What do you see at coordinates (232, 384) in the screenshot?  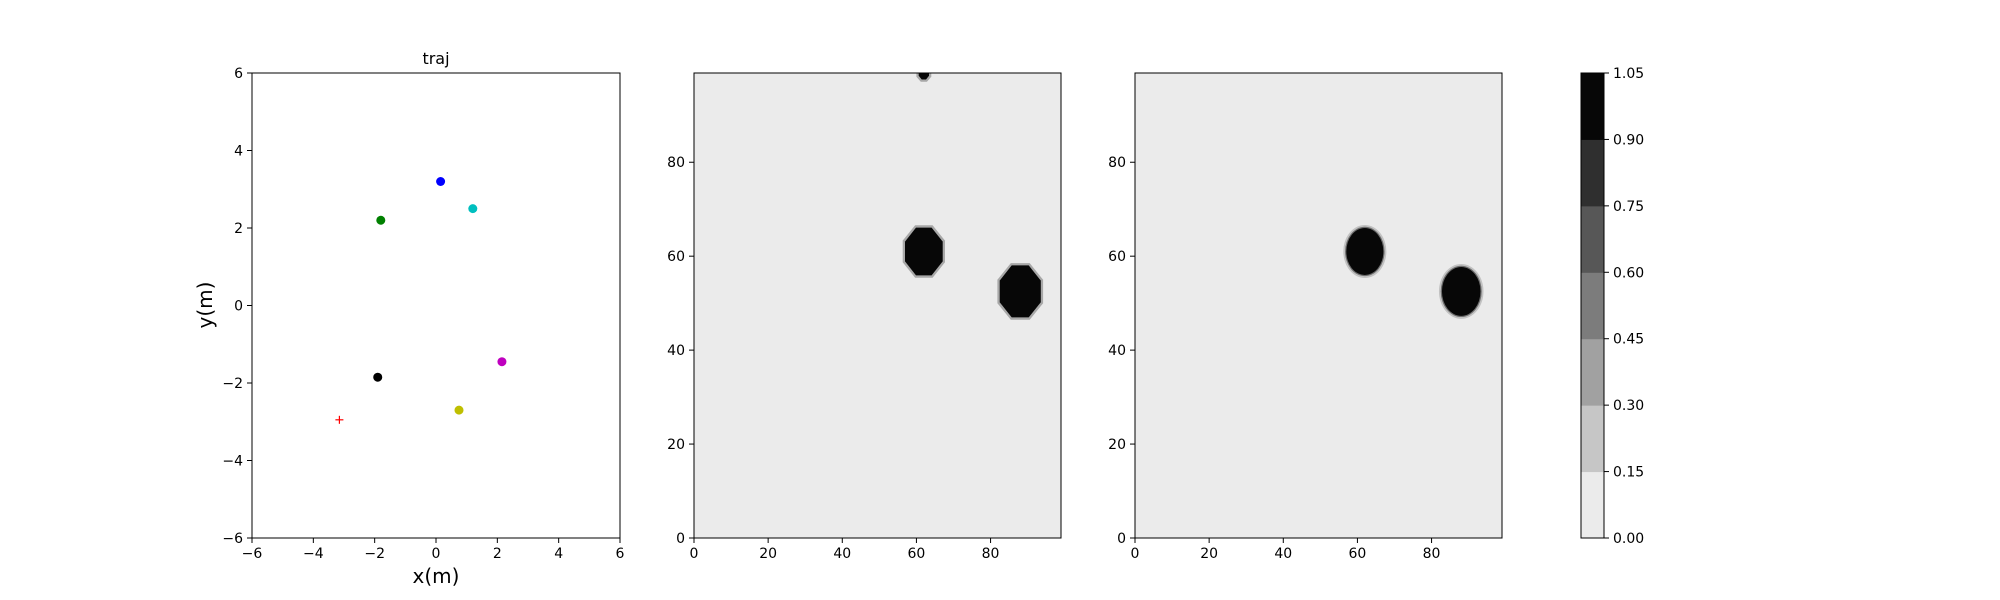 I see `y-tick-label: −2` at bounding box center [232, 384].